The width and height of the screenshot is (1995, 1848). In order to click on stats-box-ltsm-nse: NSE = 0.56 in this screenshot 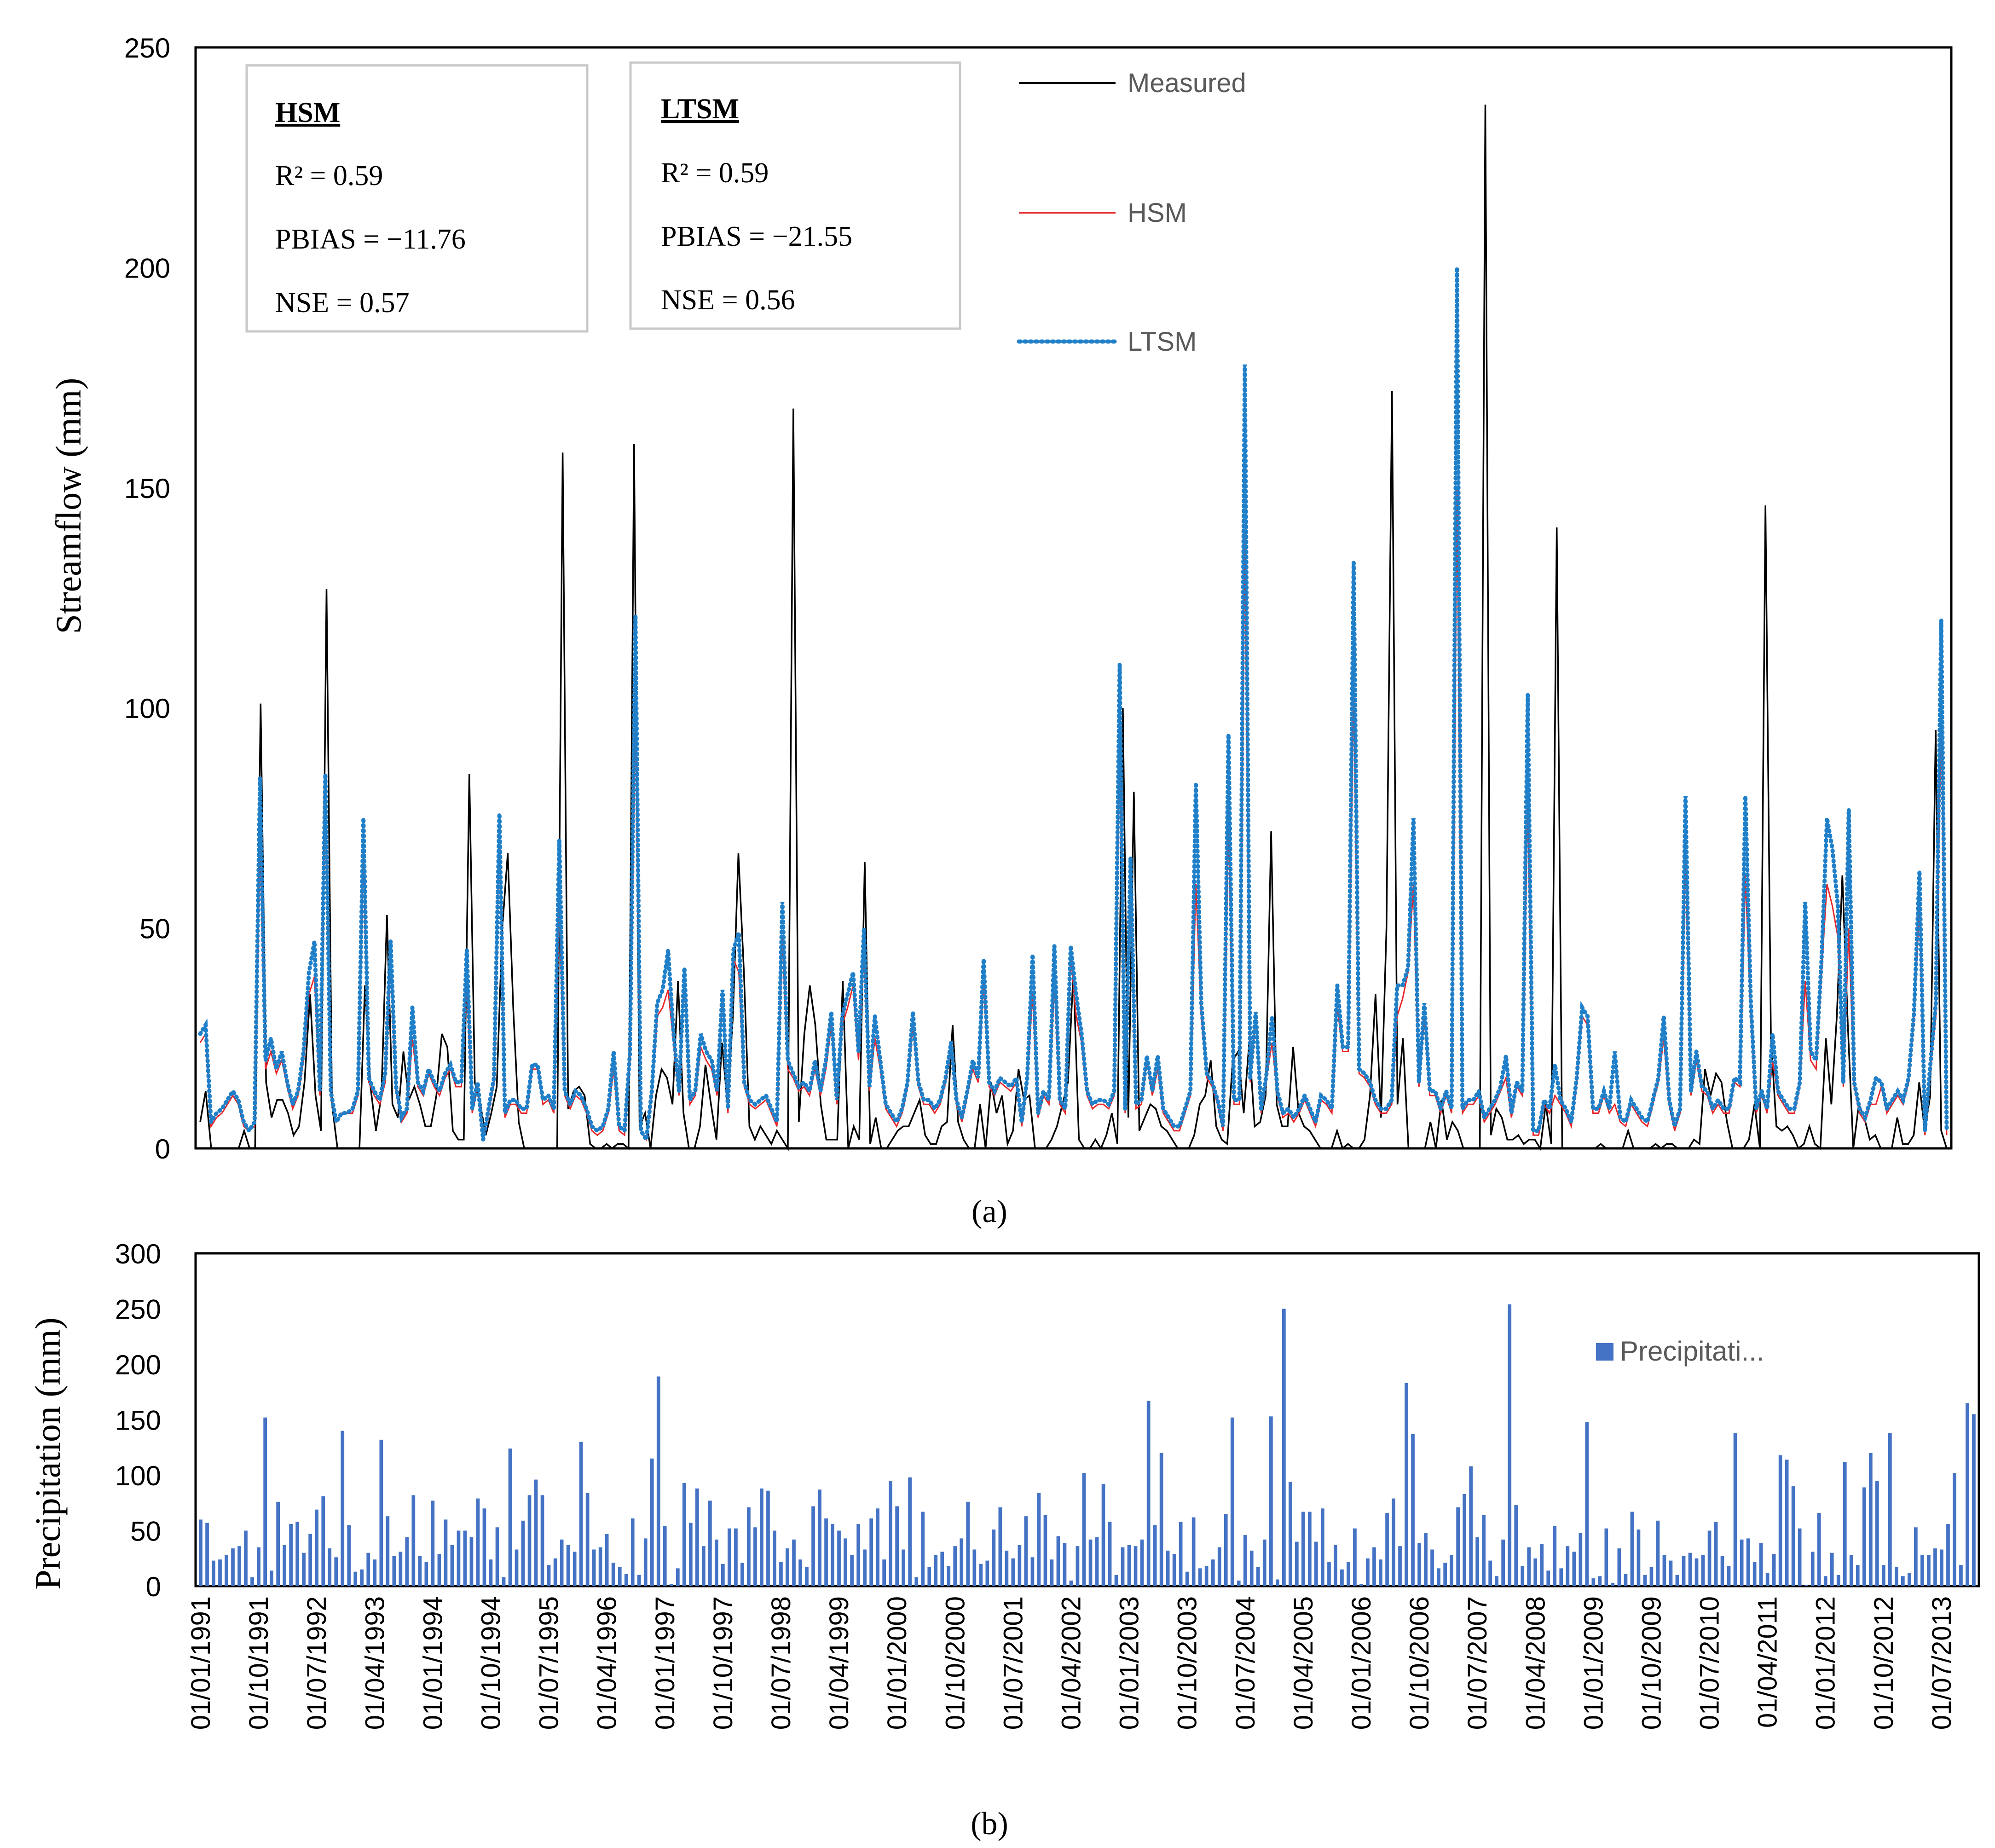, I will do `click(728, 300)`.